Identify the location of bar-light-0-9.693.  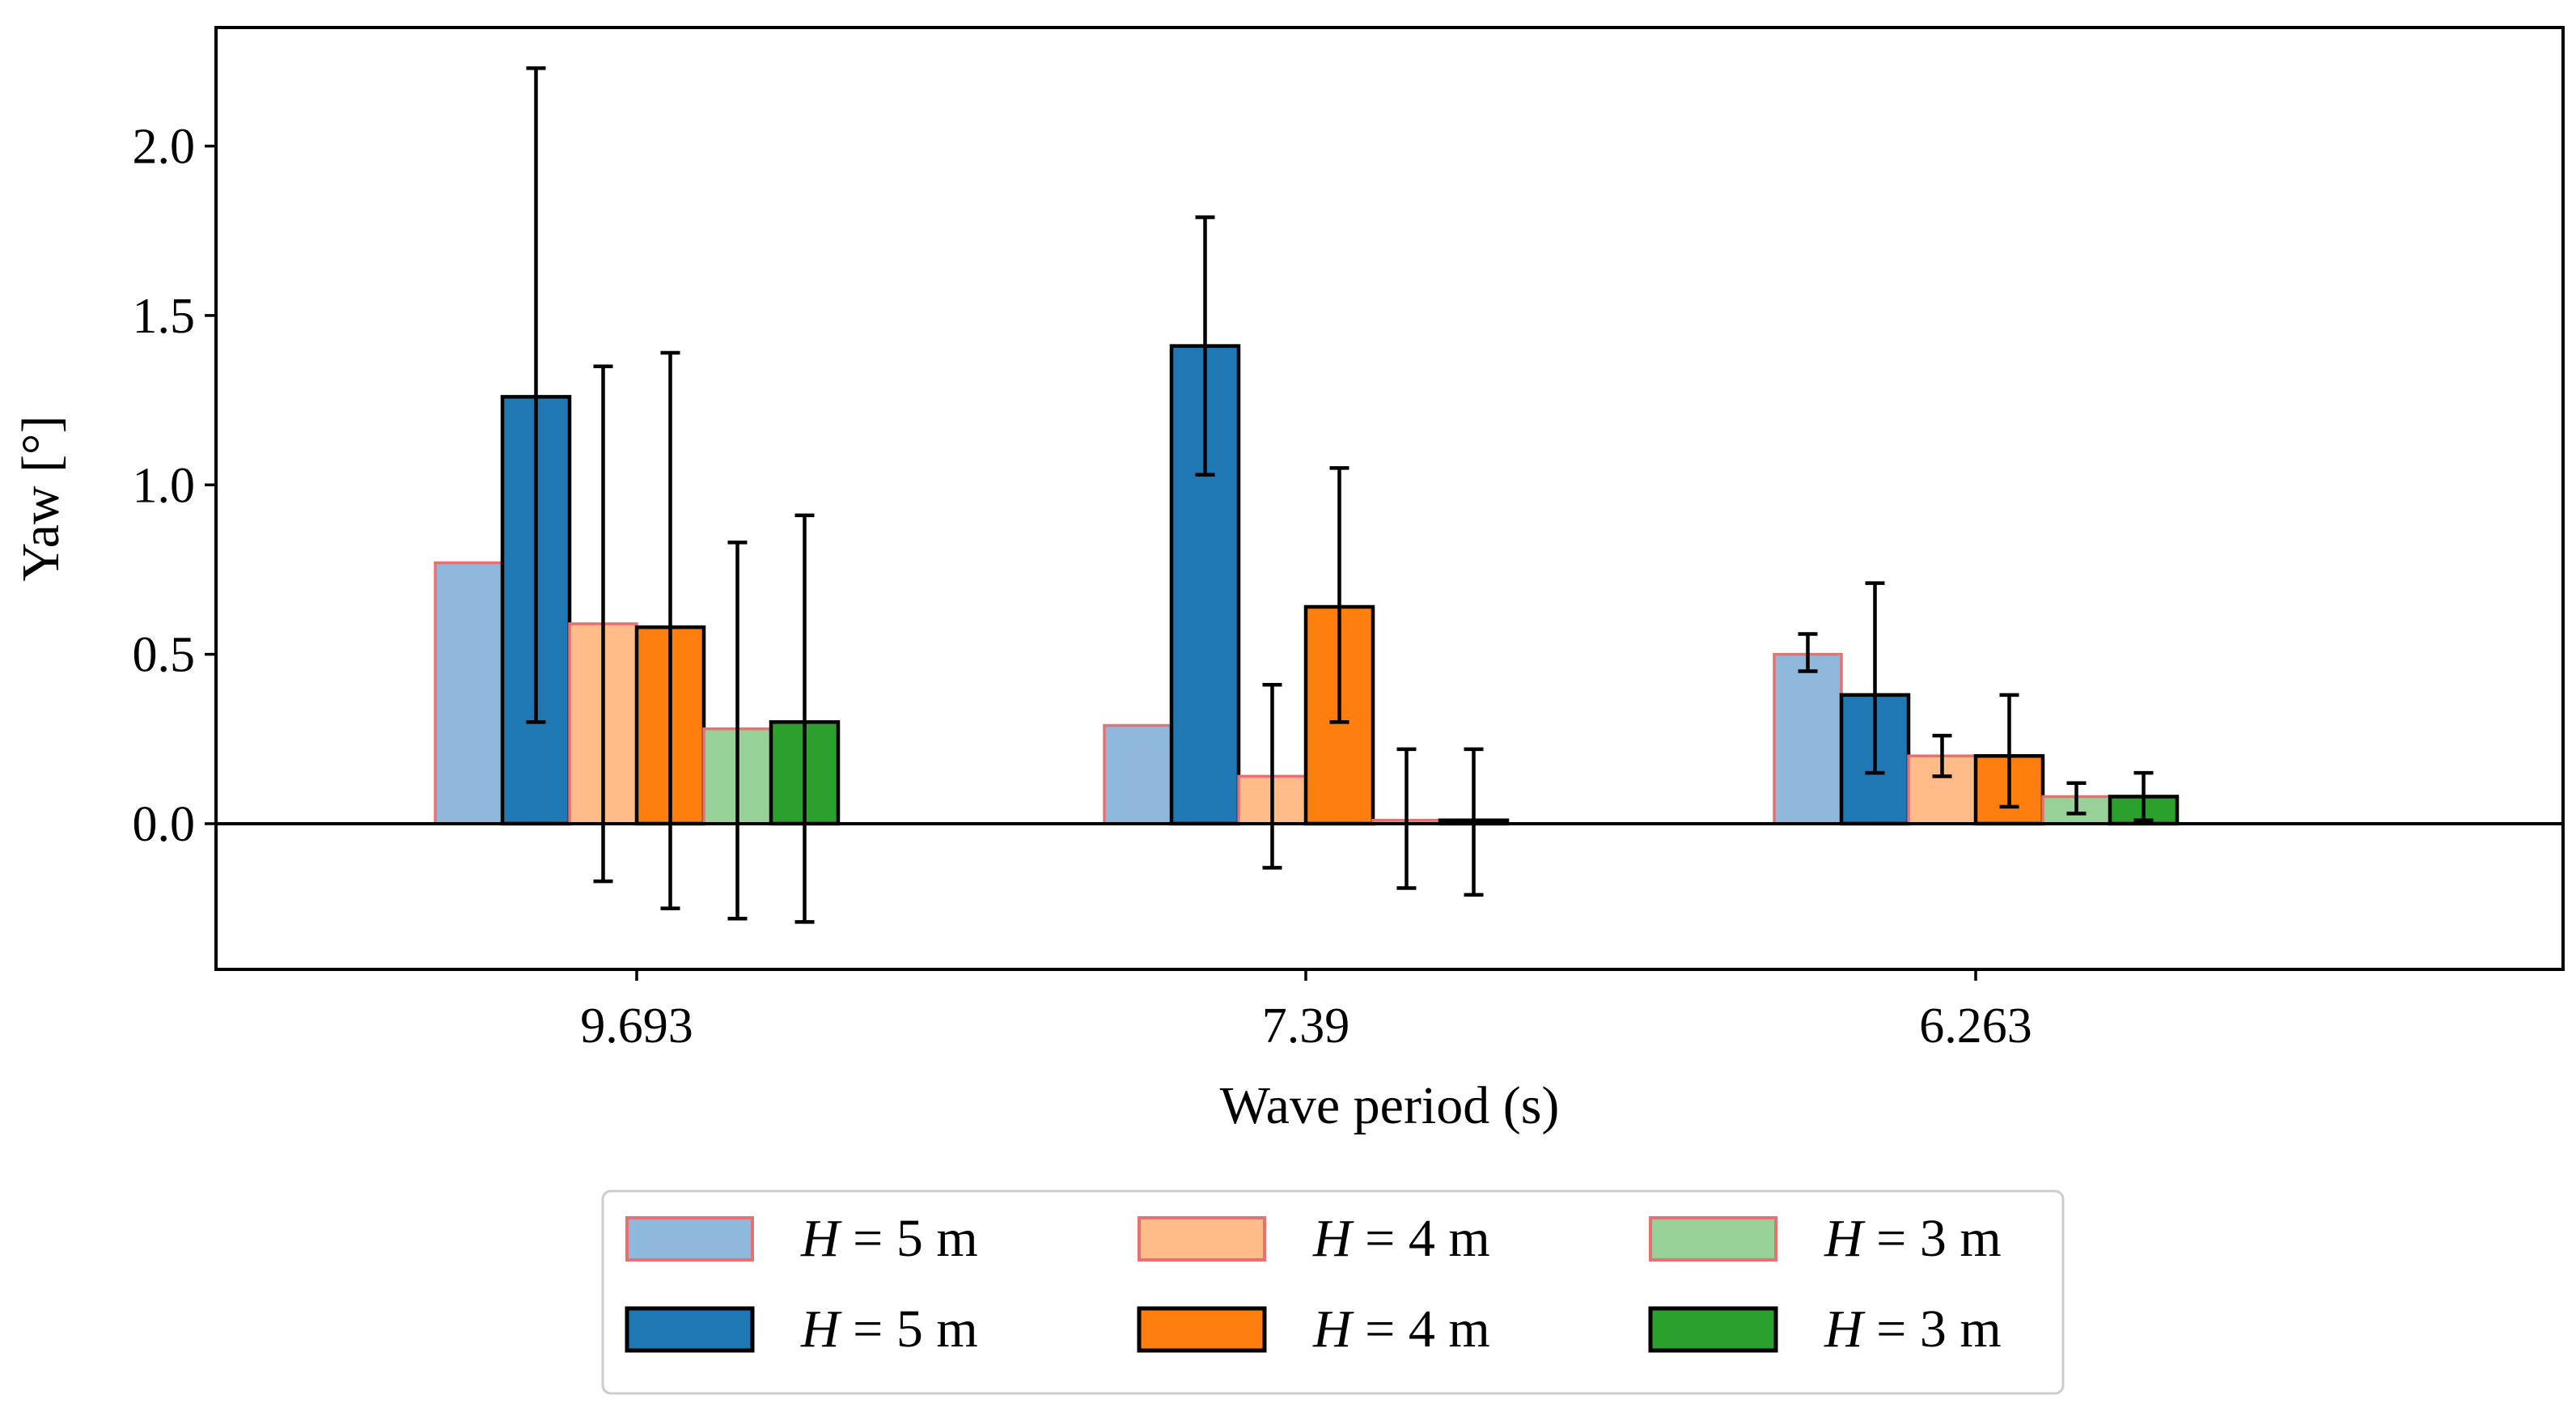
(469, 693).